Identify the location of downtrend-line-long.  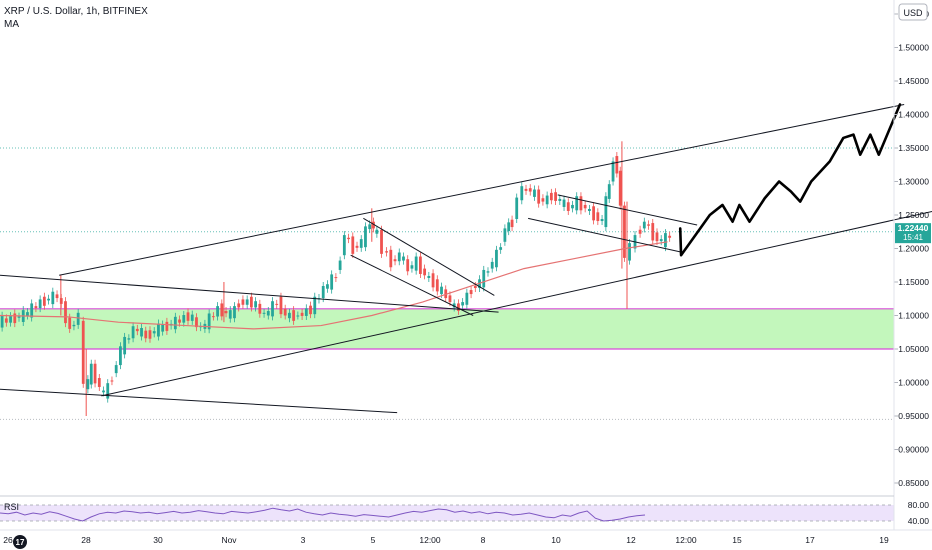
(249, 293).